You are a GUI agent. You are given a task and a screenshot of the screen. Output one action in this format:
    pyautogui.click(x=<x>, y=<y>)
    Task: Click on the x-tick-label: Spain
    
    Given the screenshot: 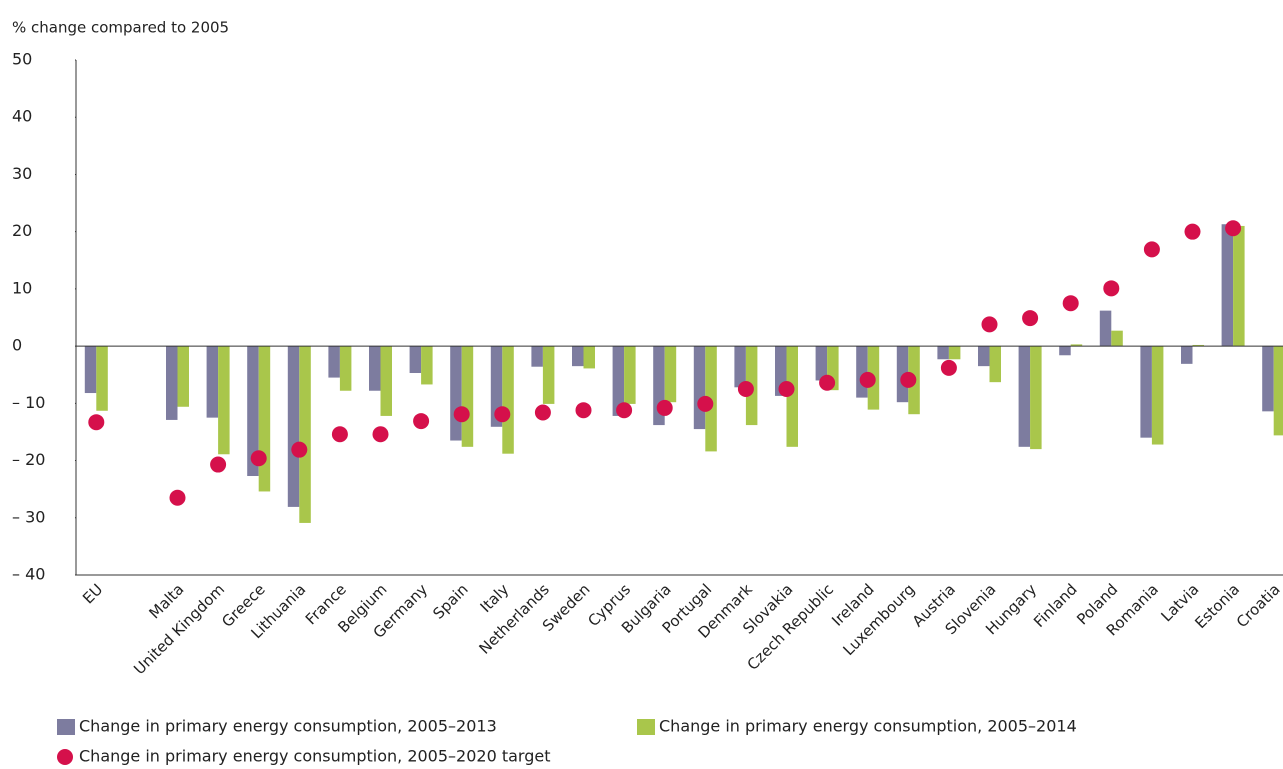 What is the action you would take?
    pyautogui.click(x=450, y=601)
    